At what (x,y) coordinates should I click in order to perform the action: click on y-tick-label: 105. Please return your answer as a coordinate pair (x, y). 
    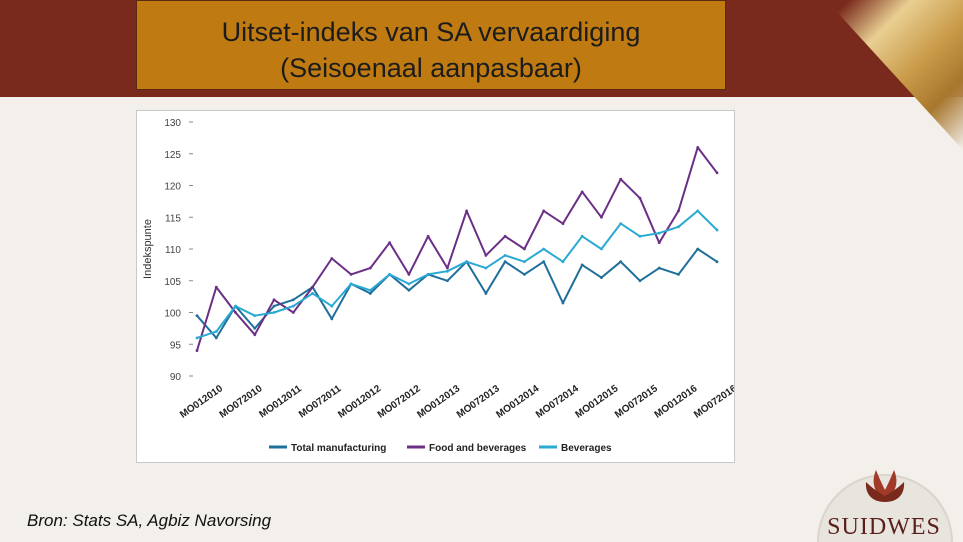
    Looking at the image, I should click on (172, 282).